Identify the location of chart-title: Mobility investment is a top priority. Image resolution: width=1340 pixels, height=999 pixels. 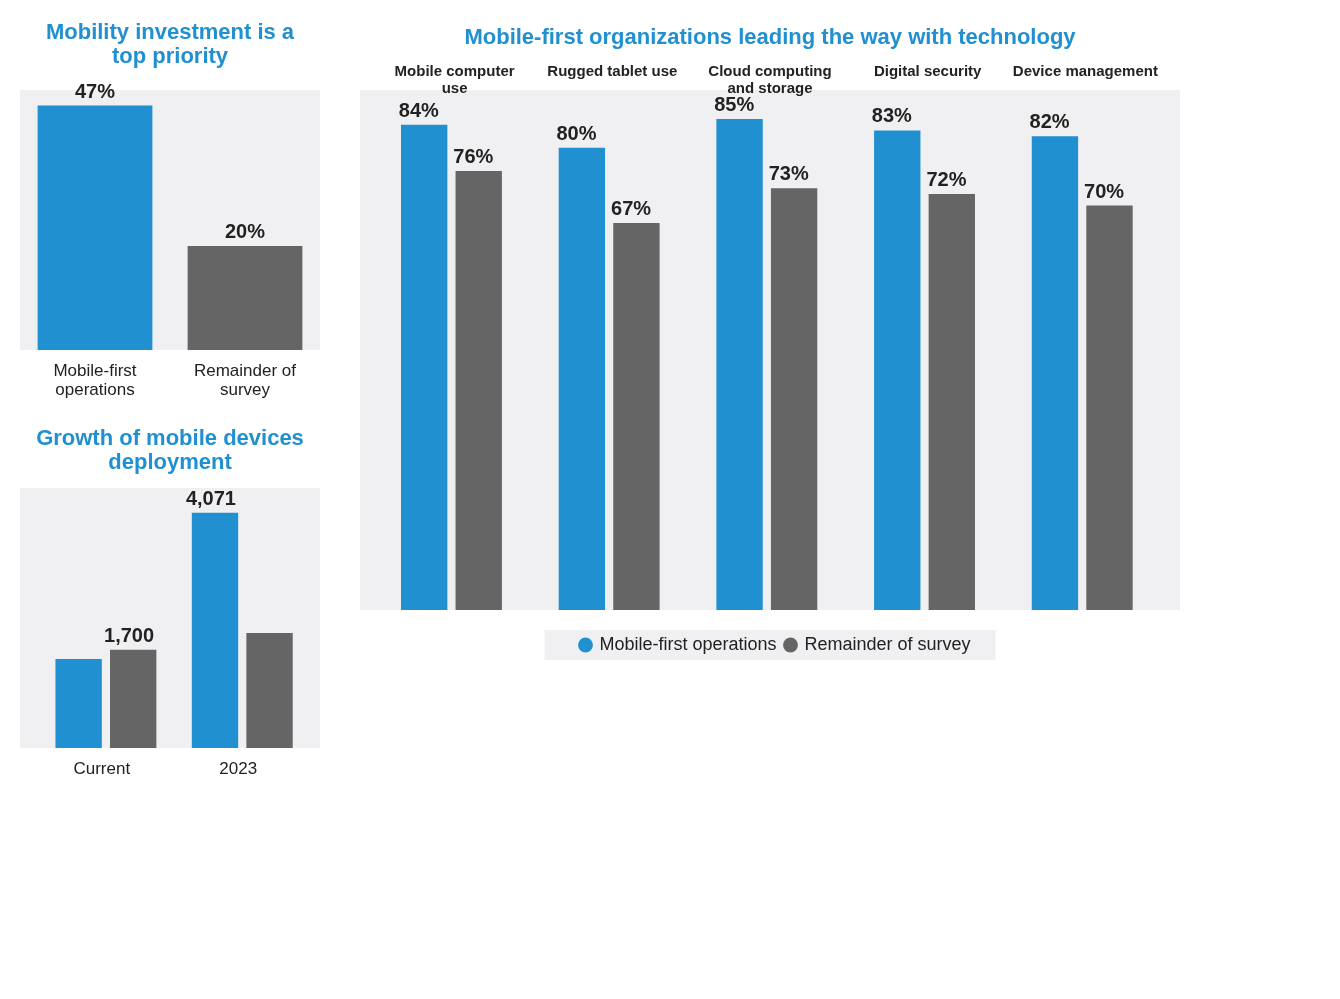
(170, 43).